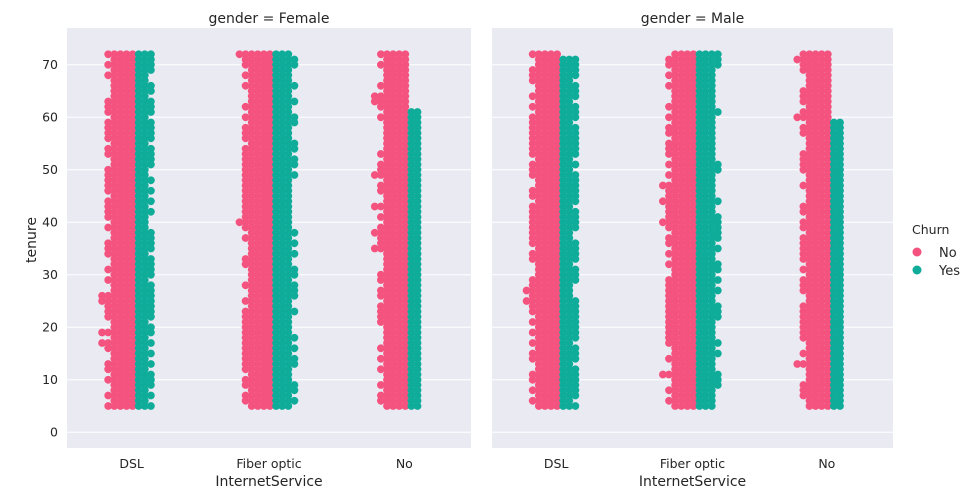 The image size is (975, 497). What do you see at coordinates (930, 229) in the screenshot?
I see `legend-title: Churn` at bounding box center [930, 229].